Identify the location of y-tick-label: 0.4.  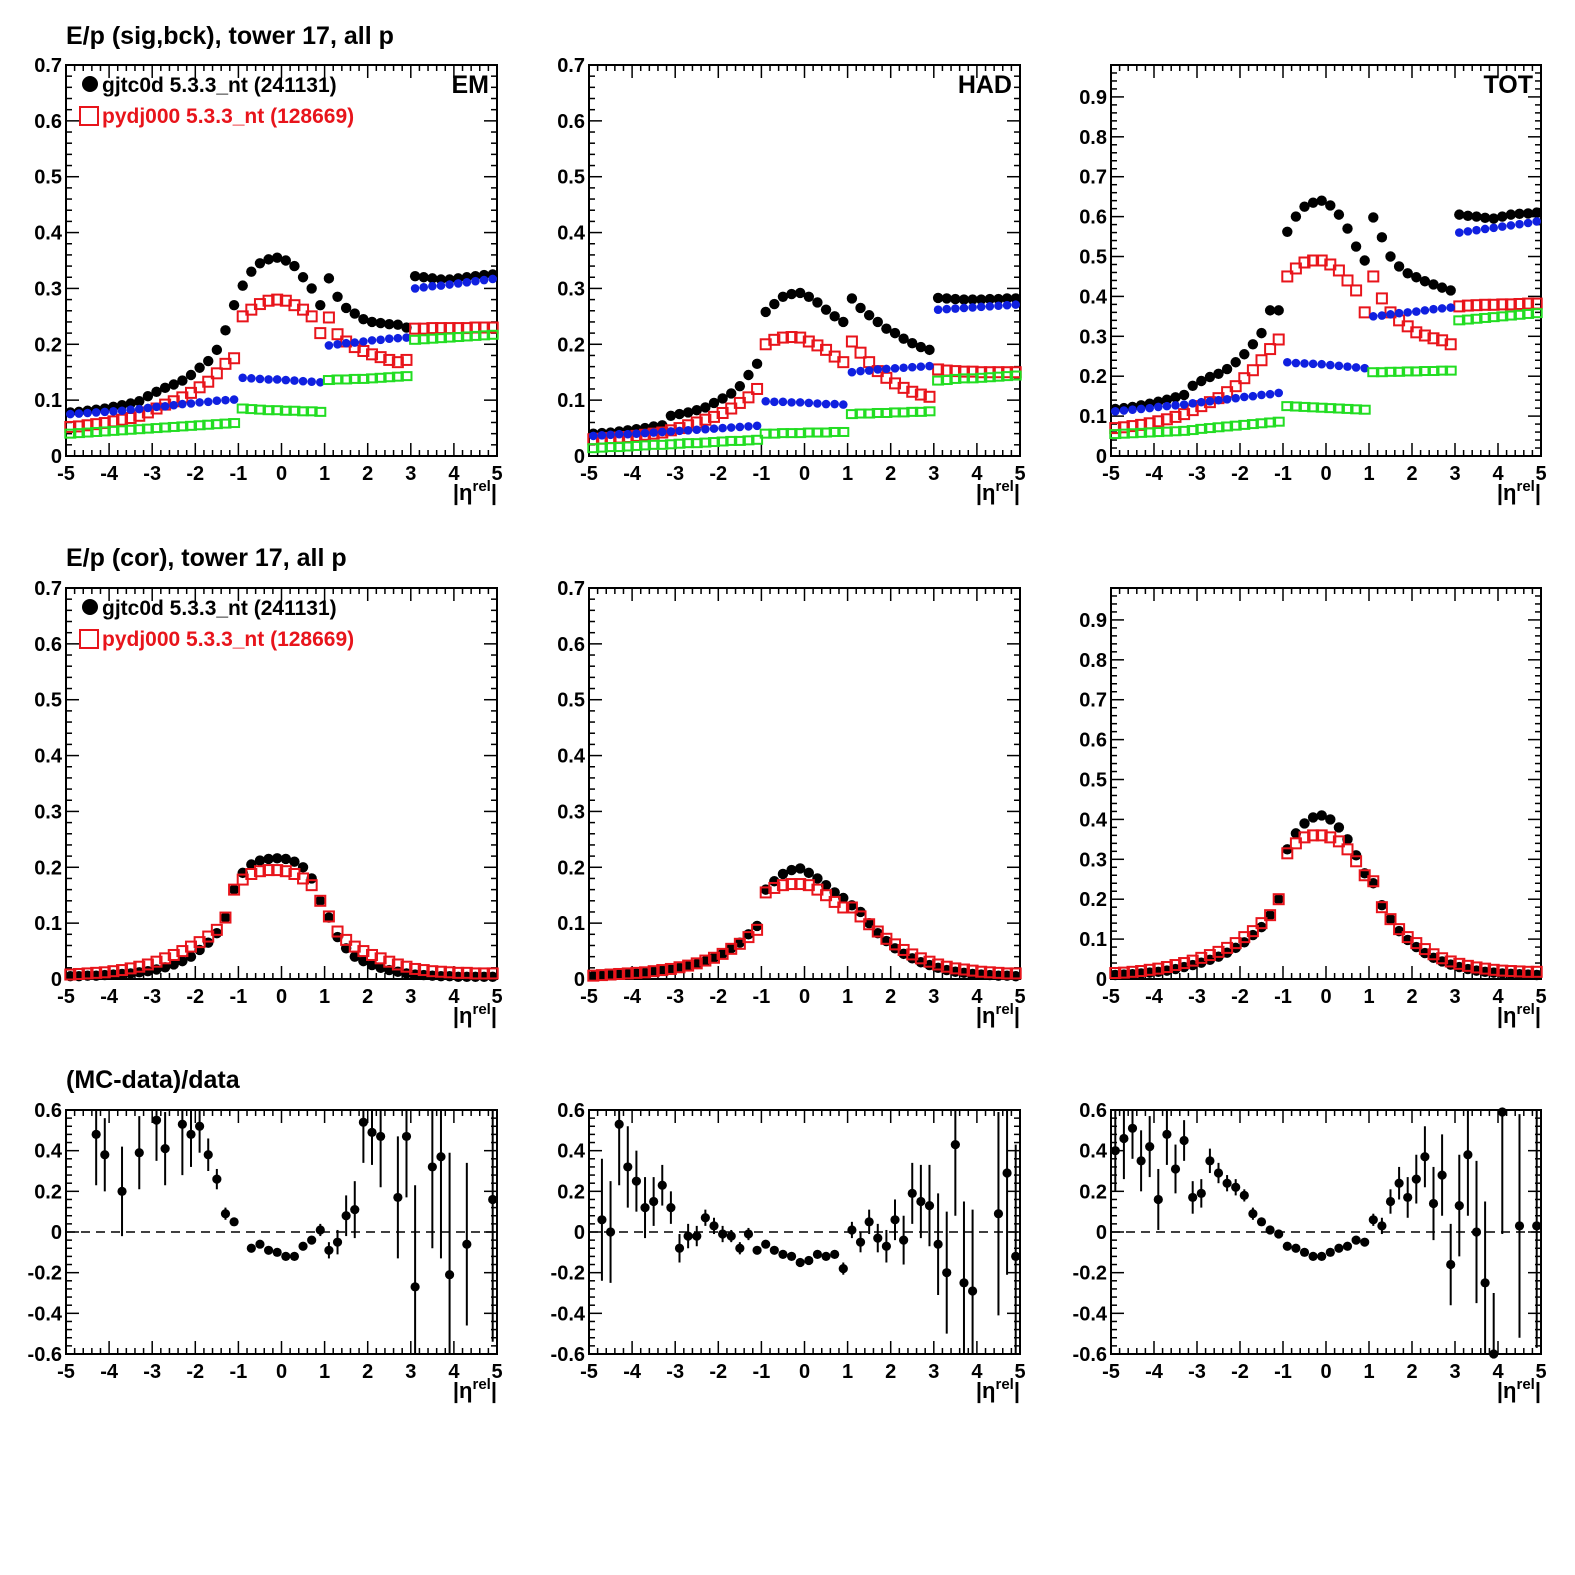
(571, 757).